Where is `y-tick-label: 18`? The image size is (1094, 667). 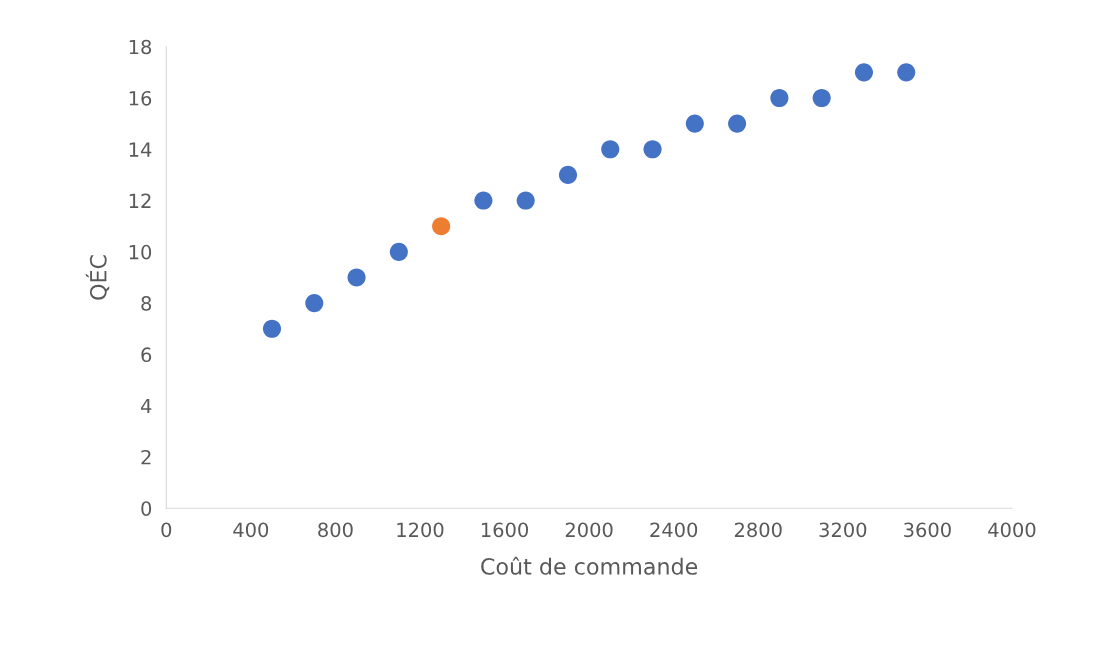
y-tick-label: 18 is located at coordinates (140, 47).